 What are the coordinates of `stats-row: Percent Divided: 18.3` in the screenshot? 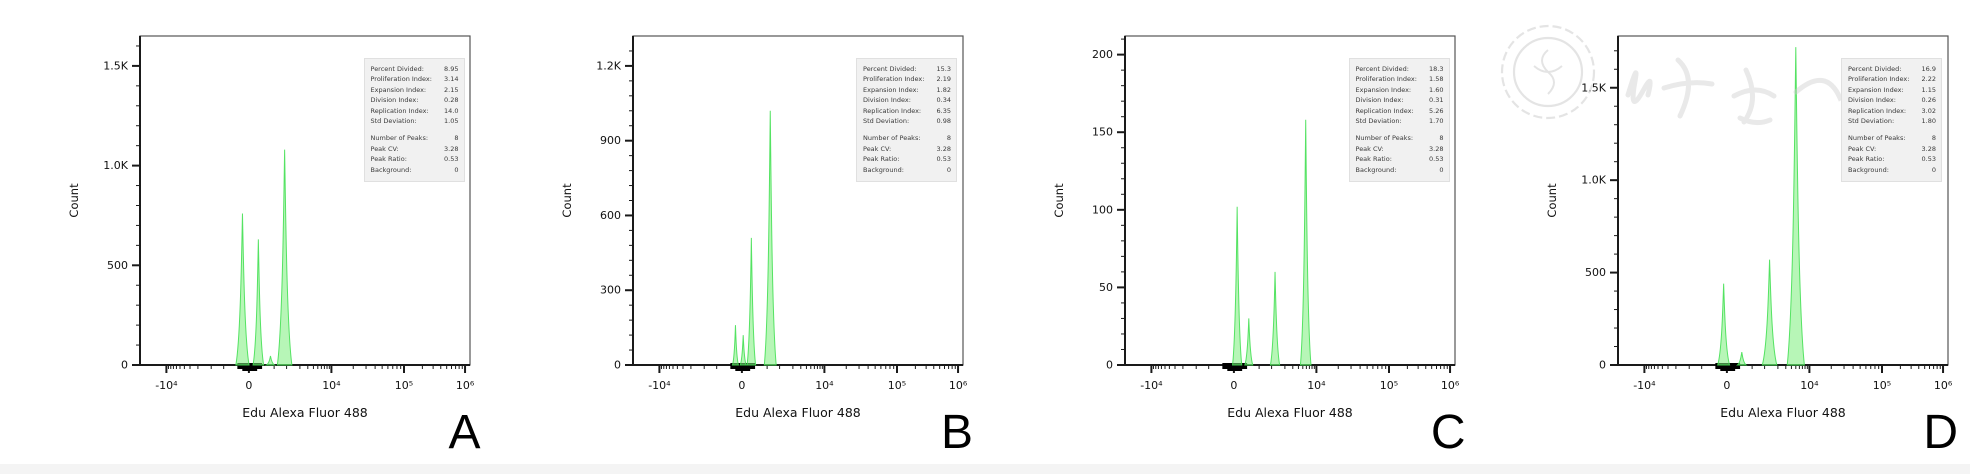 It's located at (1400, 69).